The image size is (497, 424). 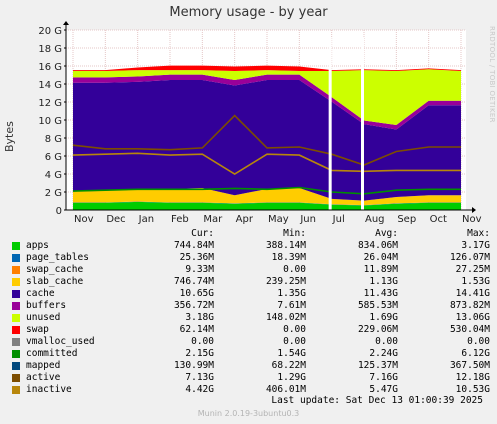 I want to click on legend-row-swap: swap 62.14M 0.00 229.06M 530.04M, so click(x=252, y=330).